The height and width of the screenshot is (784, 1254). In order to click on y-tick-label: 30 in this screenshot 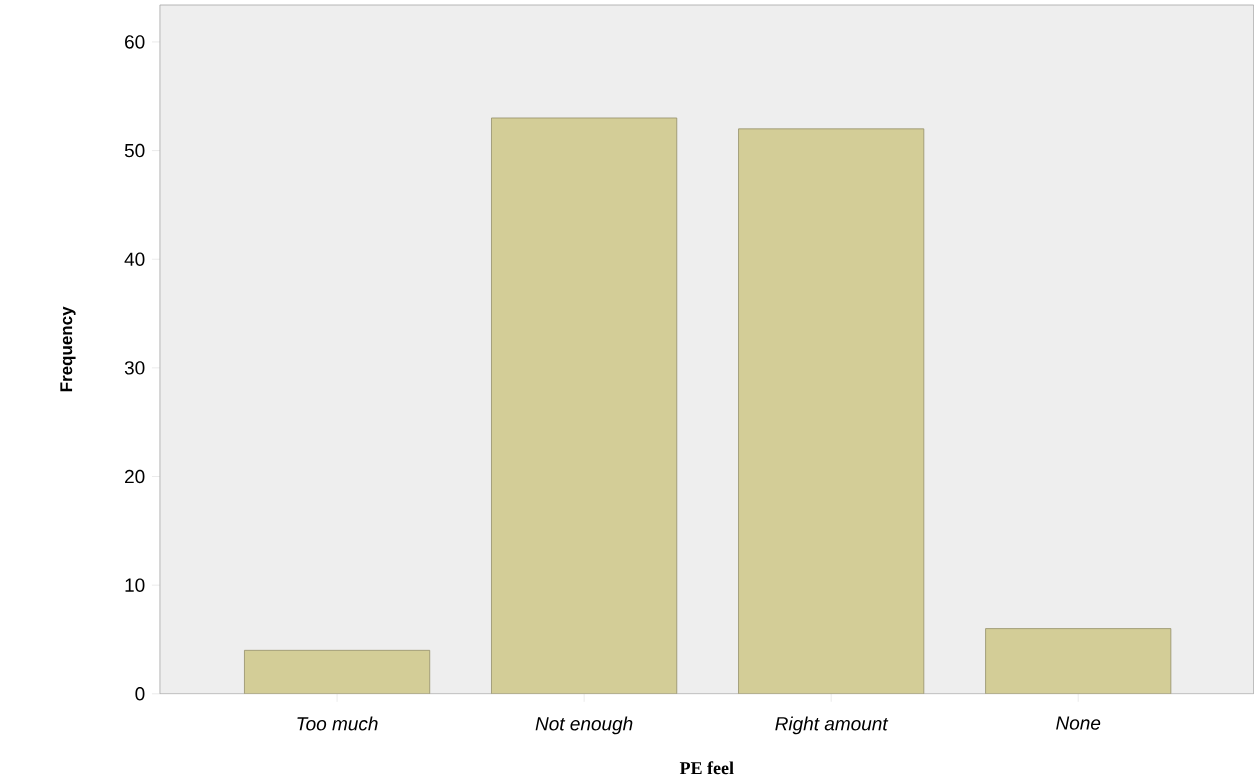, I will do `click(134, 368)`.